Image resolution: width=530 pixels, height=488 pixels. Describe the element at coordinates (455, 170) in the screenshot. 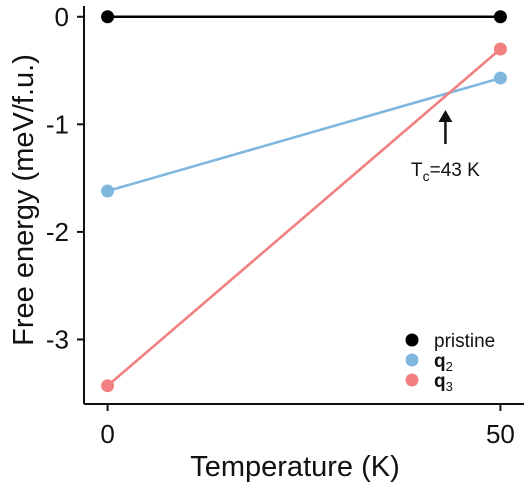

I see `annotation-label-rest: =43 K` at that location.